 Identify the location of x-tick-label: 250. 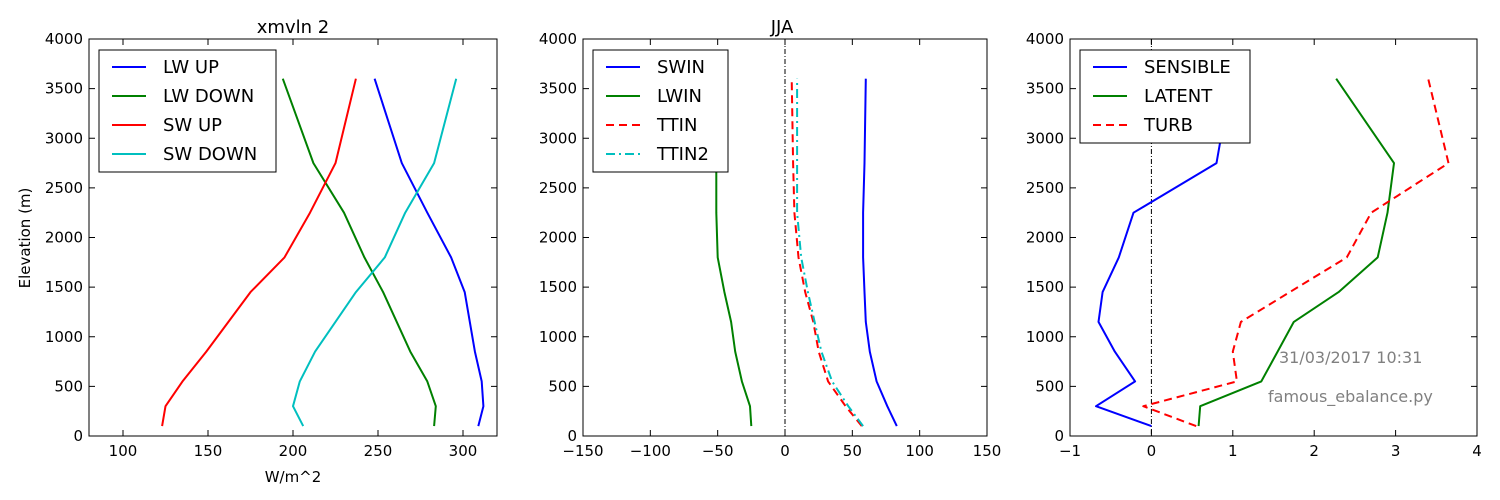
(378, 451).